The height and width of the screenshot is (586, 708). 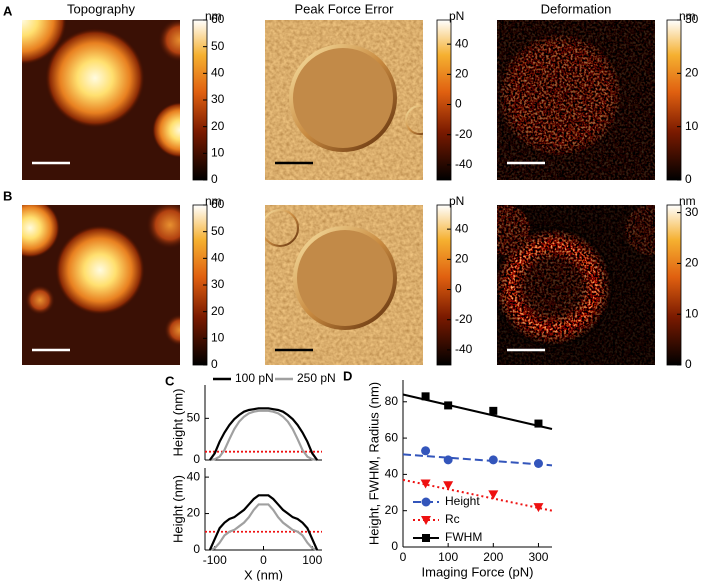 I want to click on legend-label: FWHM, so click(x=463, y=537).